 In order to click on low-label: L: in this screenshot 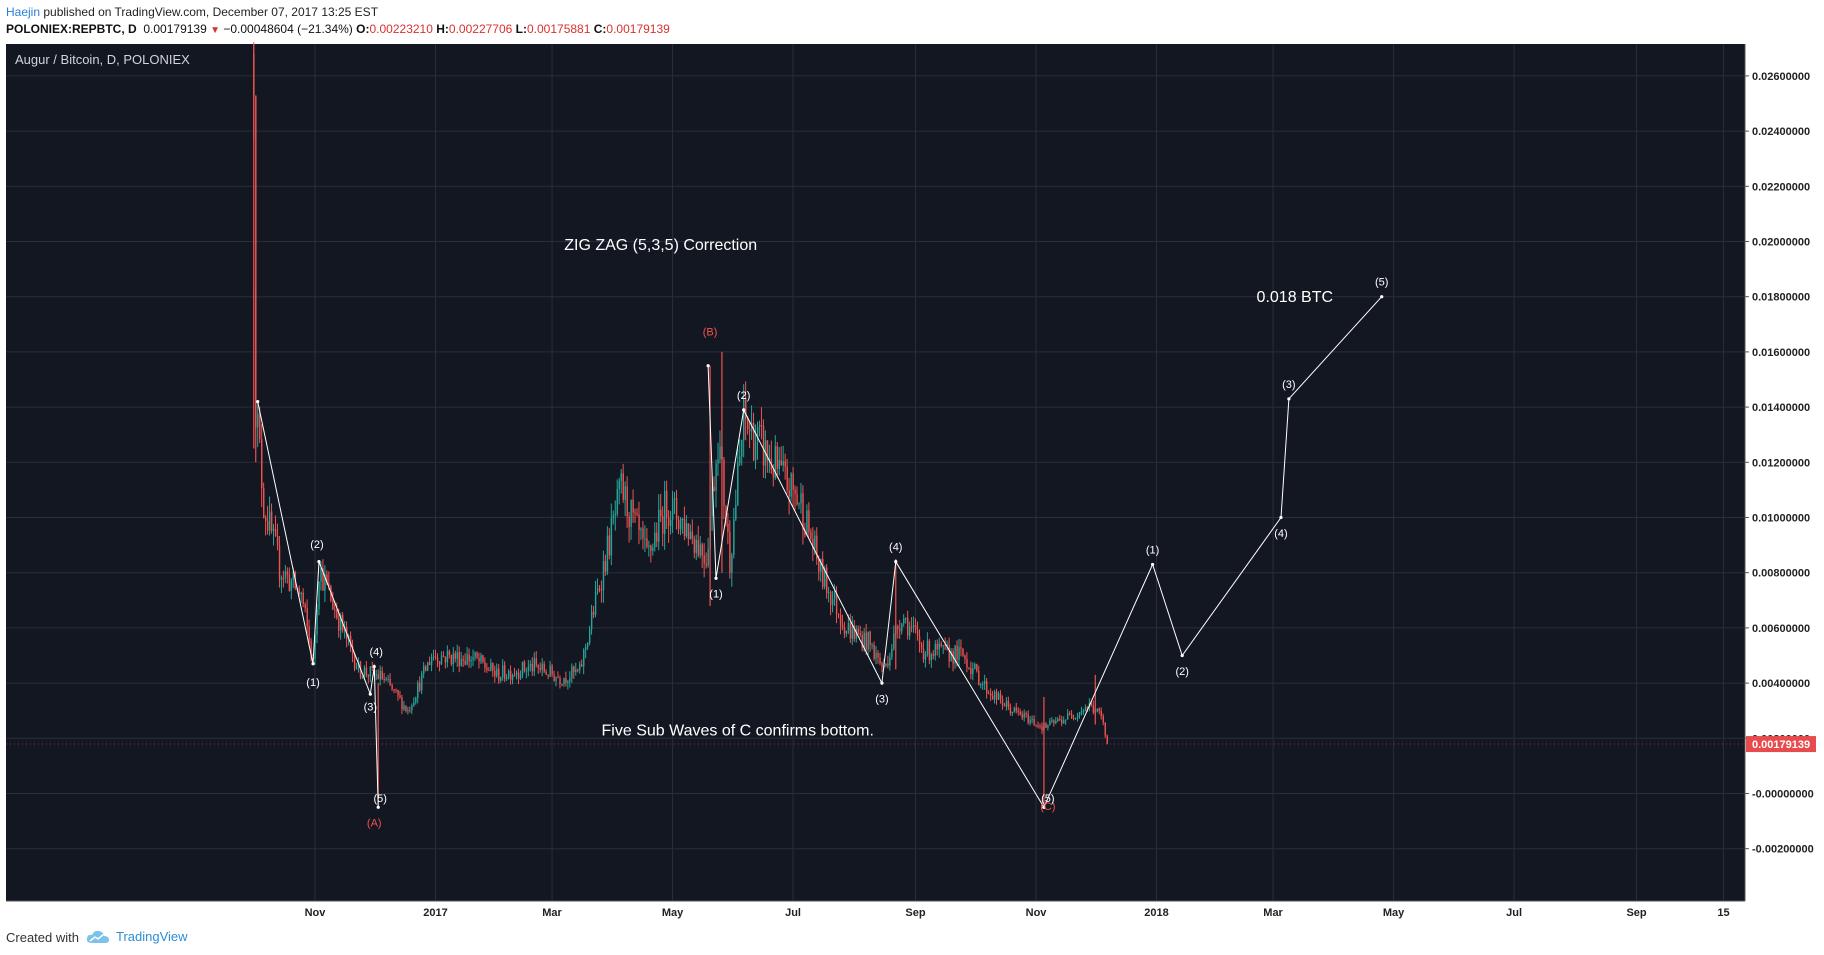, I will do `click(521, 29)`.